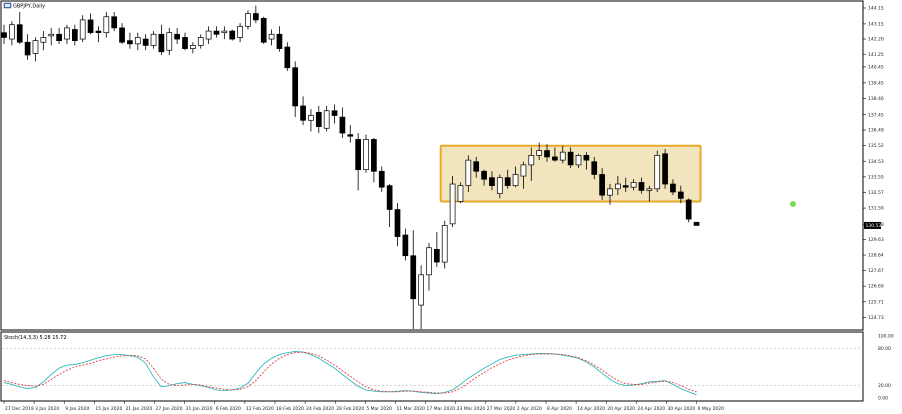 The width and height of the screenshot is (902, 414). What do you see at coordinates (19, 409) in the screenshot?
I see `time-tick-label: 27 Dec 2019` at bounding box center [19, 409].